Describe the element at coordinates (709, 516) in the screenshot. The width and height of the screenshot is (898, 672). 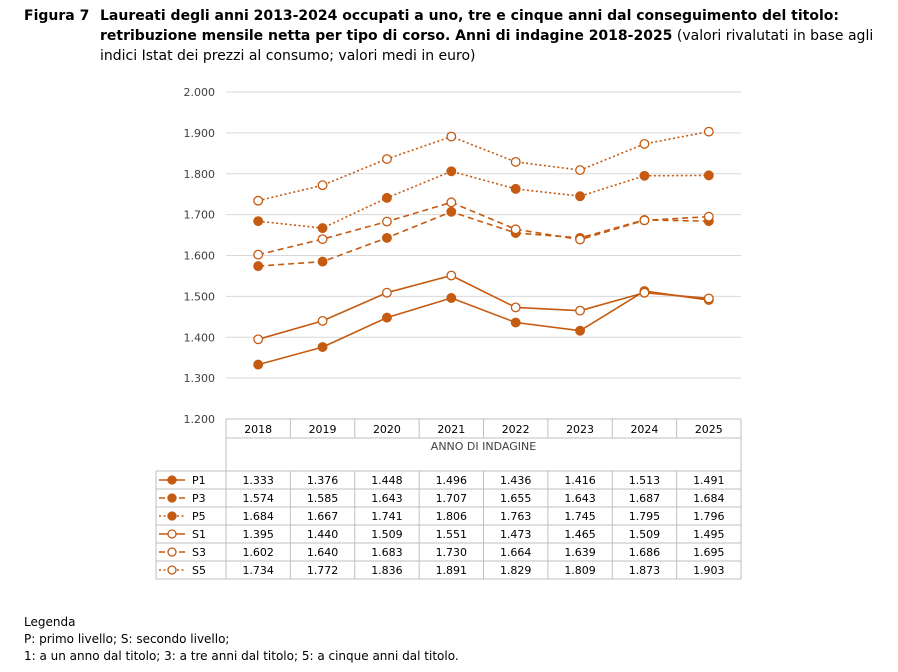
I see `data-label: 1.796` at that location.